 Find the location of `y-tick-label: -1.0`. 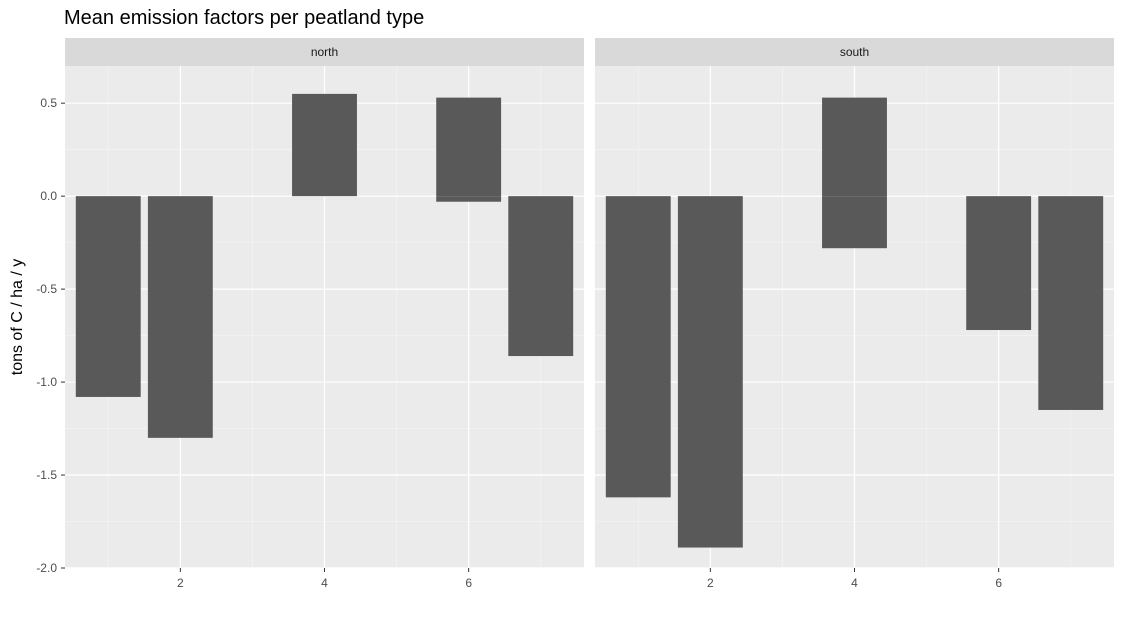

y-tick-label: -1.0 is located at coordinates (46, 382).